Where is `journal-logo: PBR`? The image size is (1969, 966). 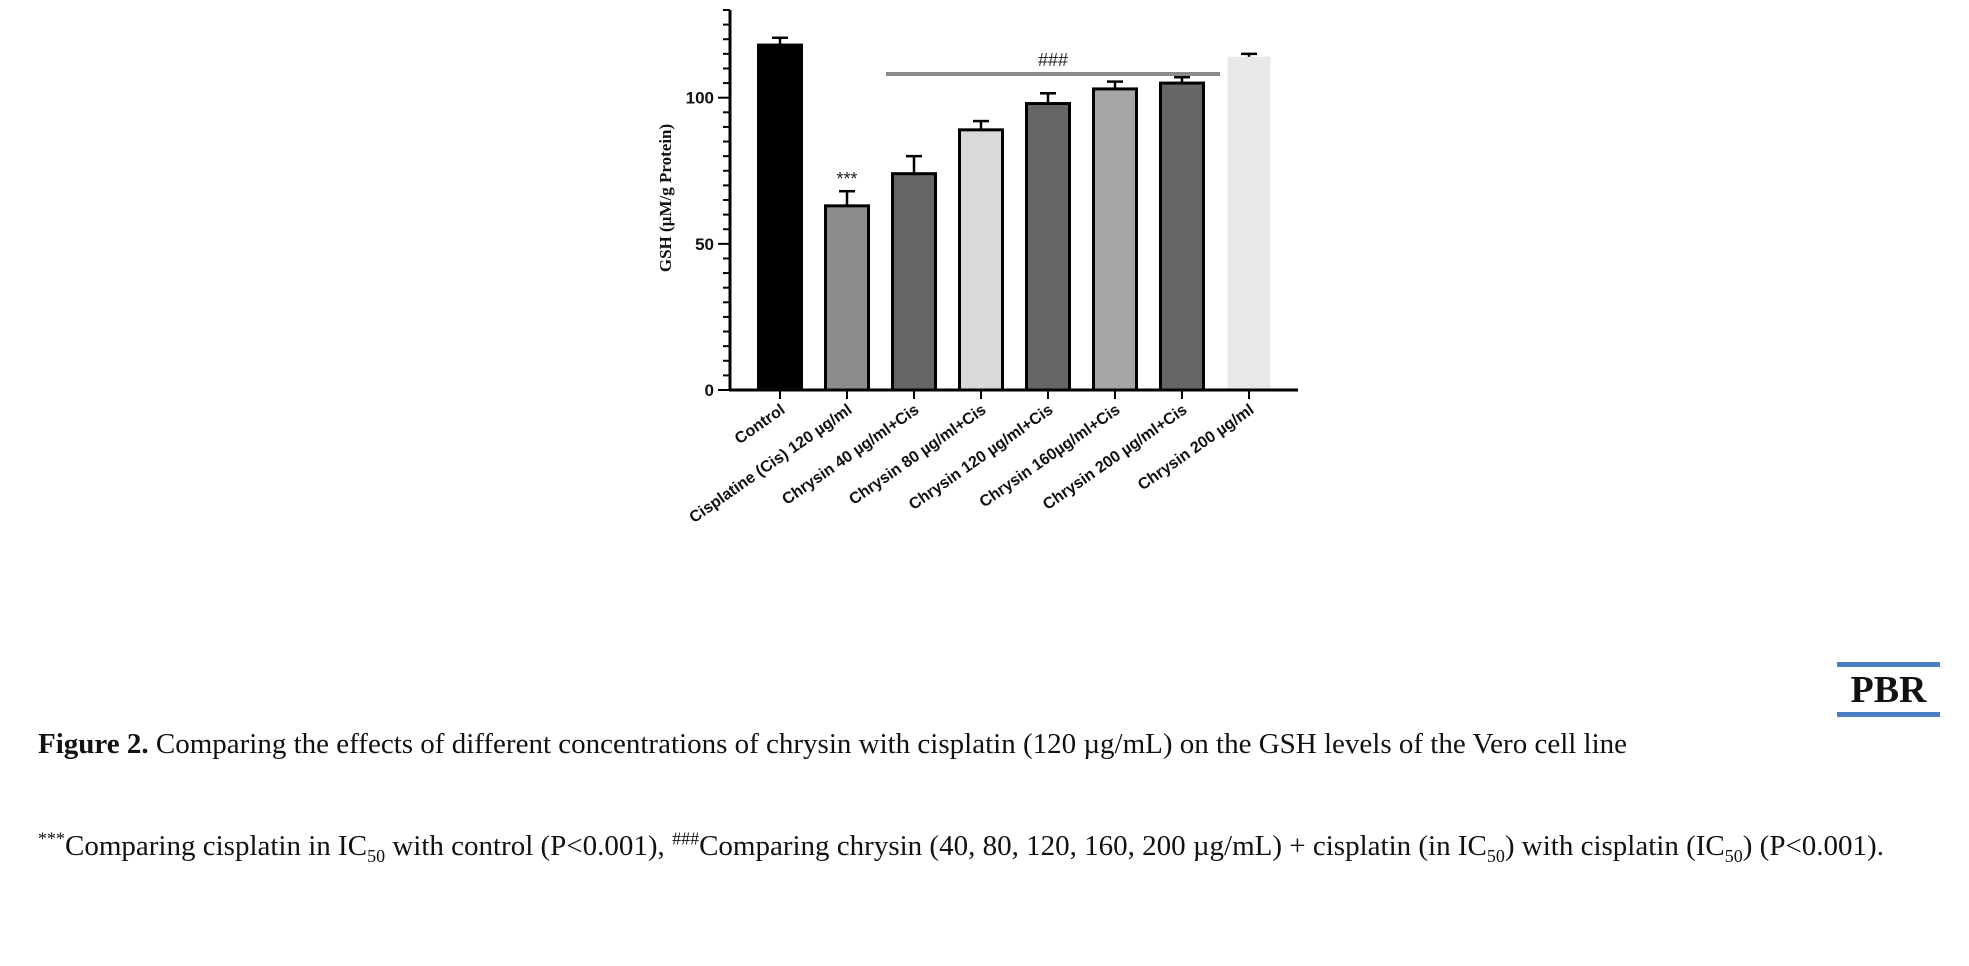
journal-logo: PBR is located at coordinates (1888, 691).